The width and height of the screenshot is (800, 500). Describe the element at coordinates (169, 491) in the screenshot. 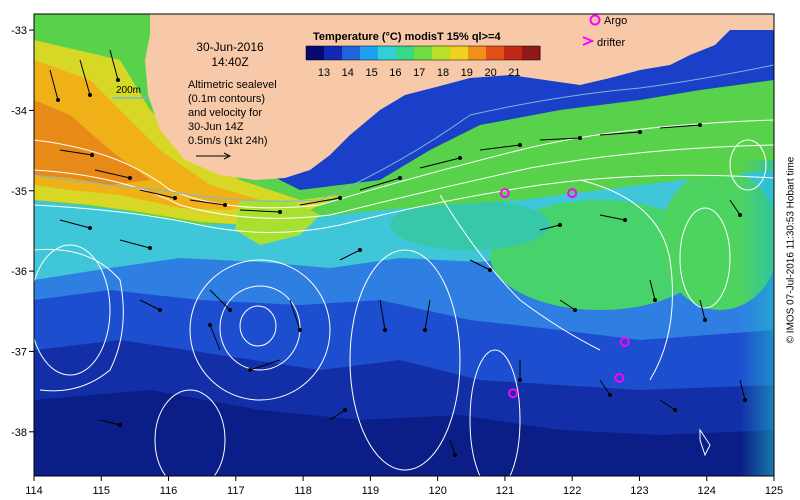

I see `x-tick-label: 116` at that location.